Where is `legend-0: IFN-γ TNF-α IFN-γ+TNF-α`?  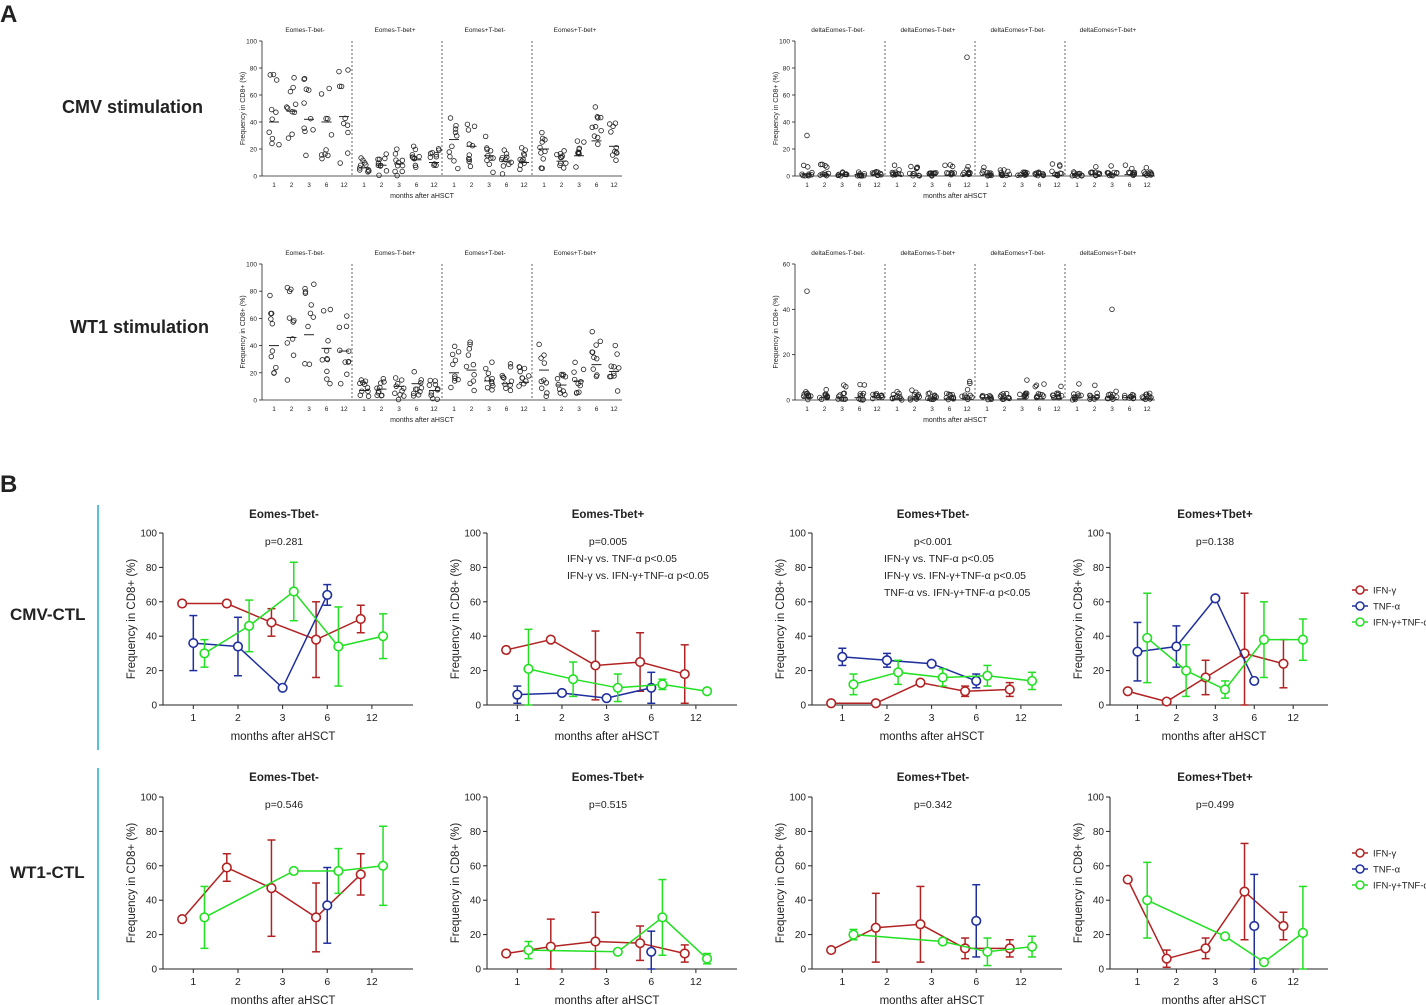
legend-0: IFN-γ TNF-α IFN-γ+TNF-α is located at coordinates (1389, 607).